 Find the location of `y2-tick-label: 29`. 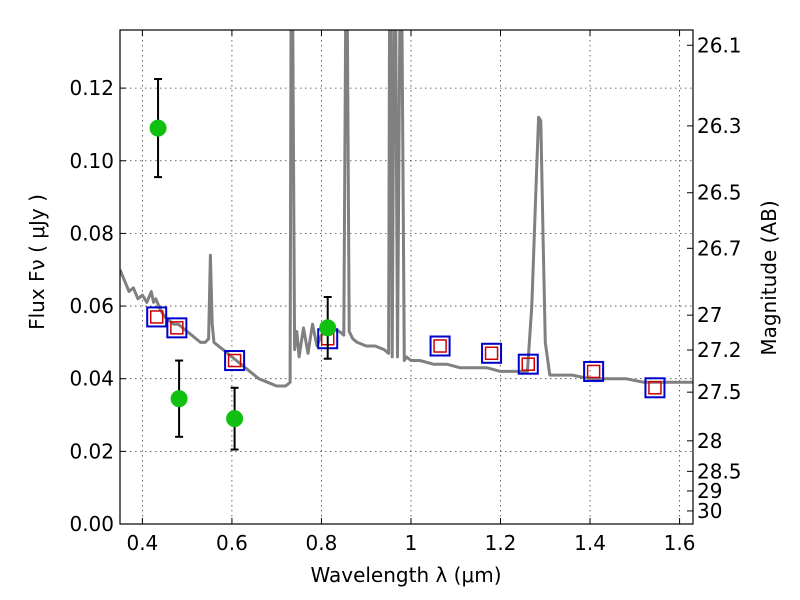

y2-tick-label: 29 is located at coordinates (709, 491).